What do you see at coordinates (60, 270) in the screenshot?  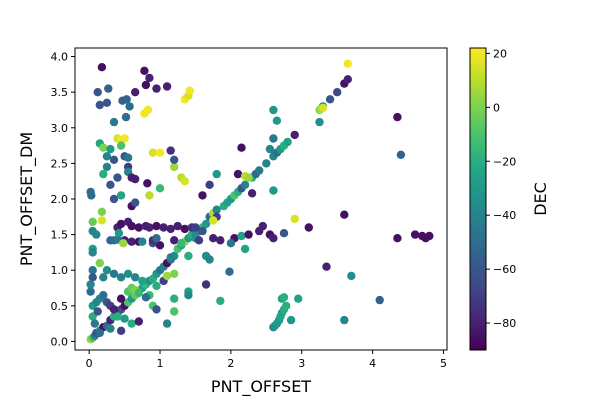 I see `y-tick-label-2: 1.0` at bounding box center [60, 270].